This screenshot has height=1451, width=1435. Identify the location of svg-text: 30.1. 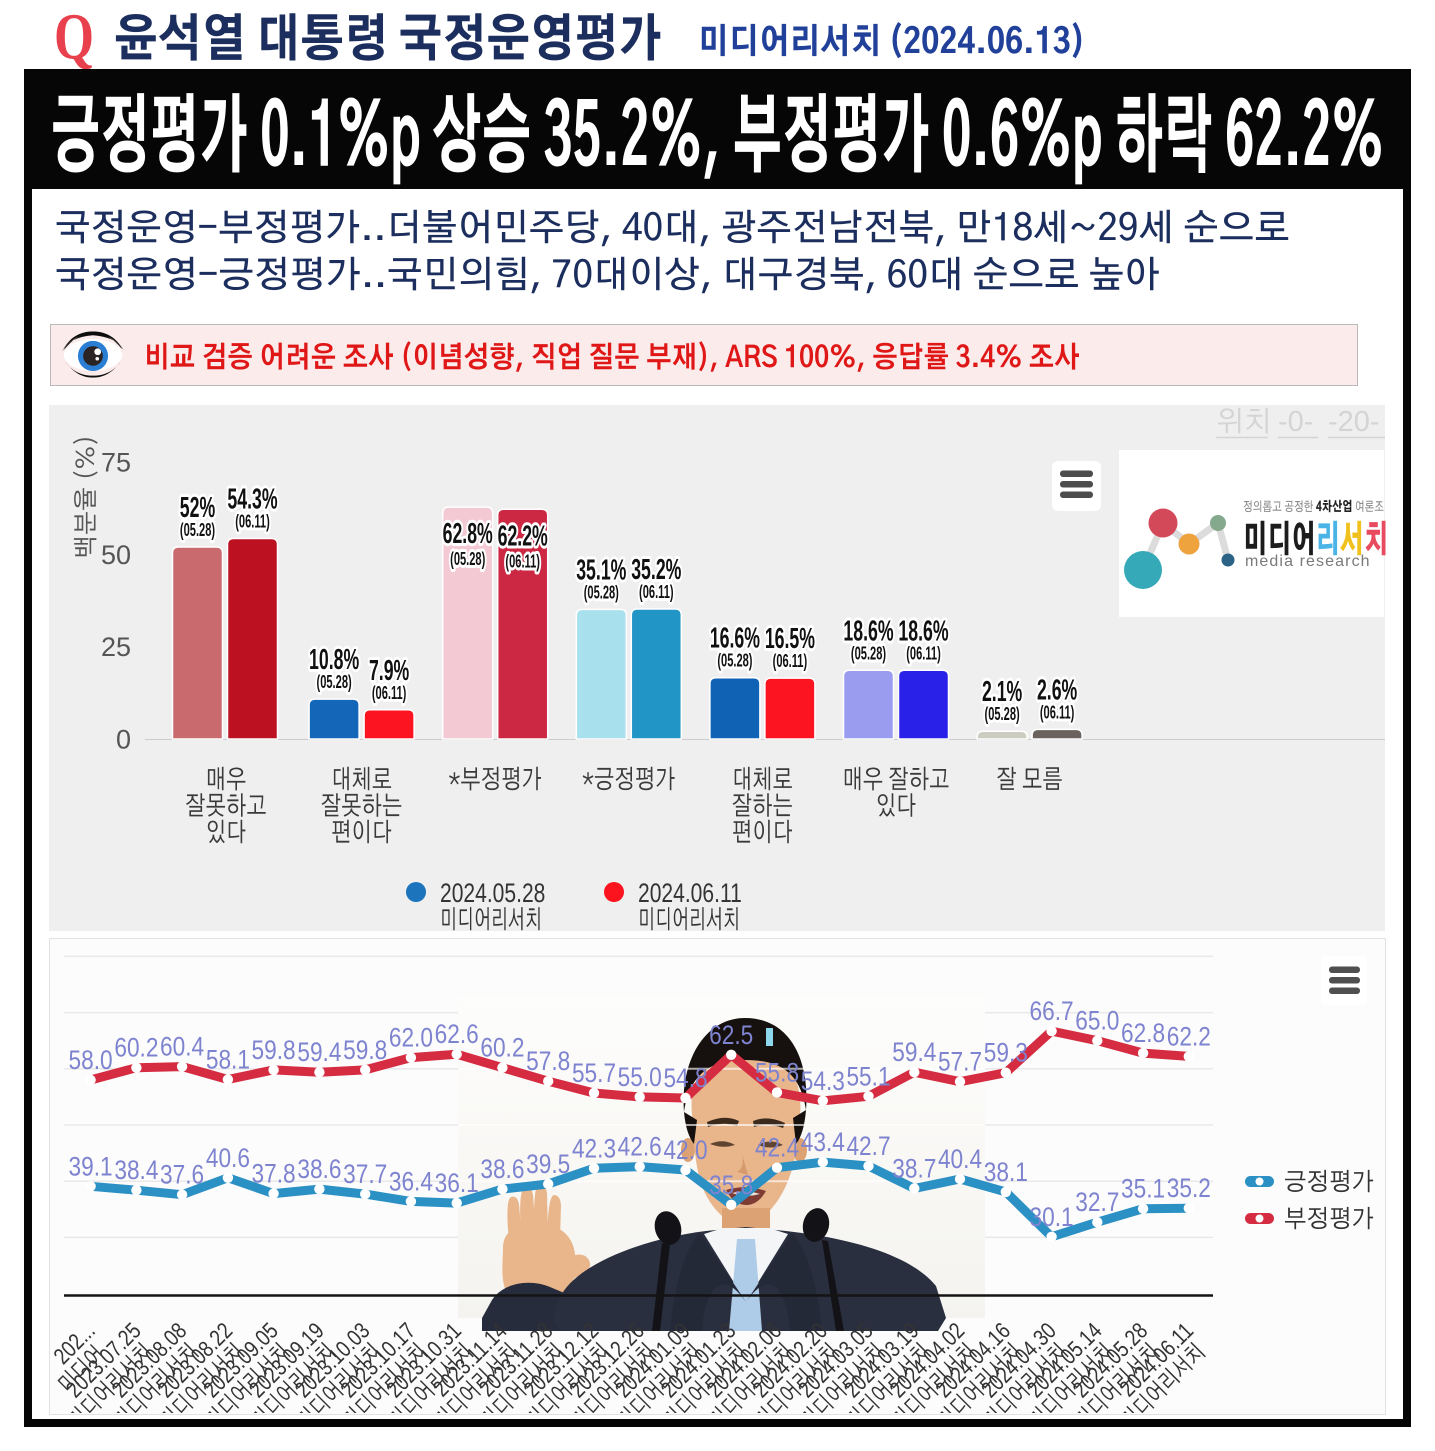
(1052, 1217).